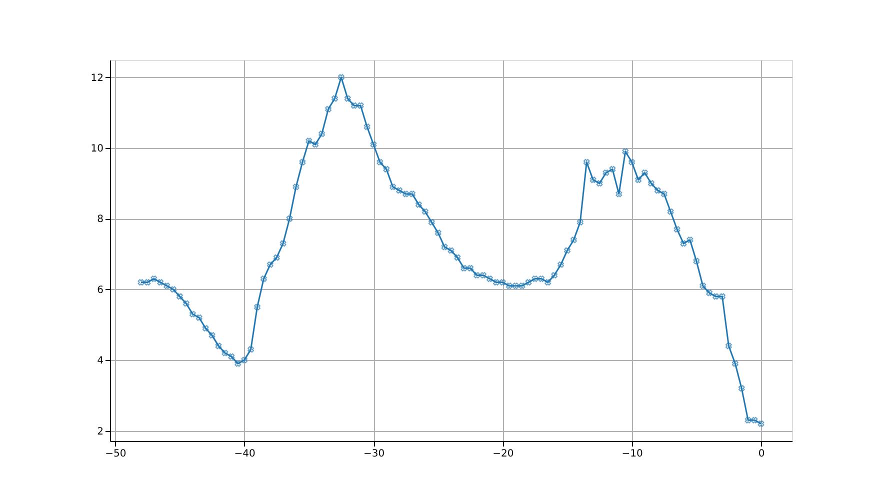  Describe the element at coordinates (97, 78) in the screenshot. I see `y-tick-label: 12` at that location.